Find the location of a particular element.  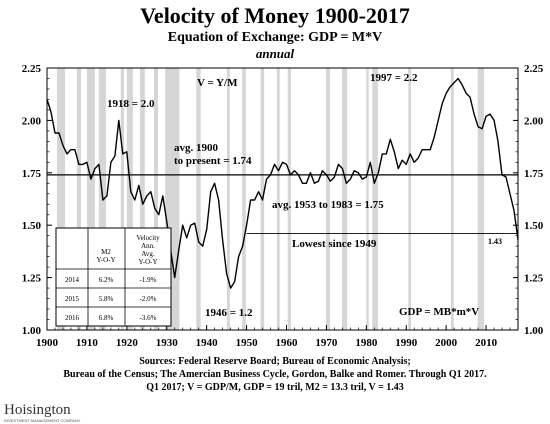

table-cell: 2014 is located at coordinates (72, 280).